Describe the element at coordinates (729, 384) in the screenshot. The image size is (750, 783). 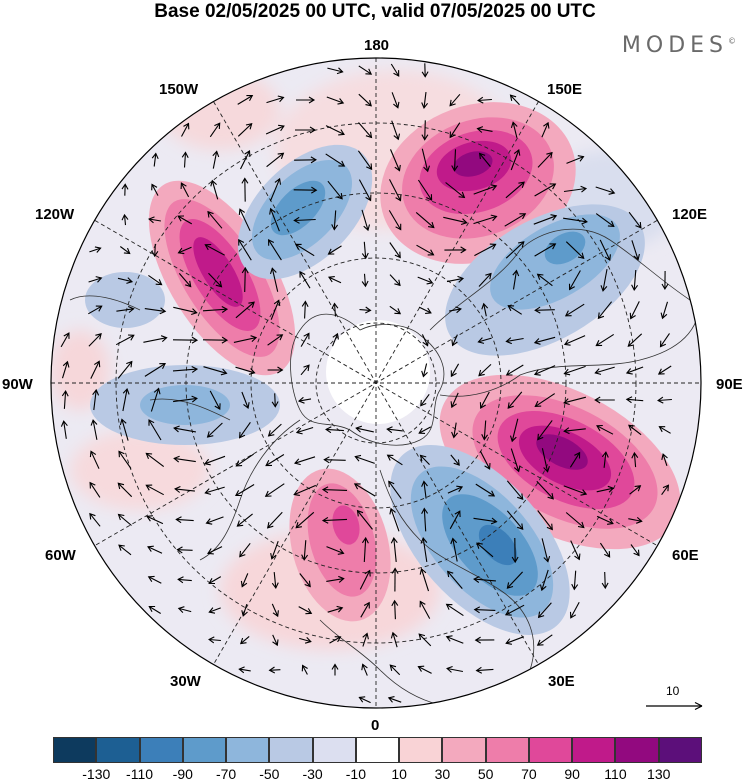
I see `lon-label-90e: 90E` at that location.